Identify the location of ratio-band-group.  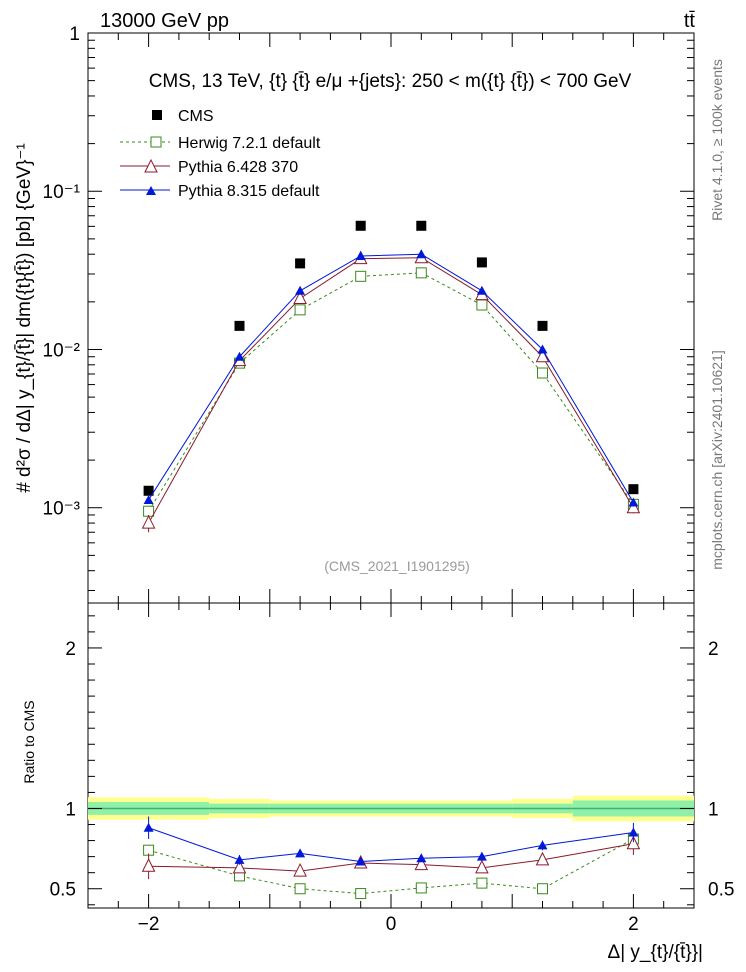
(391, 808).